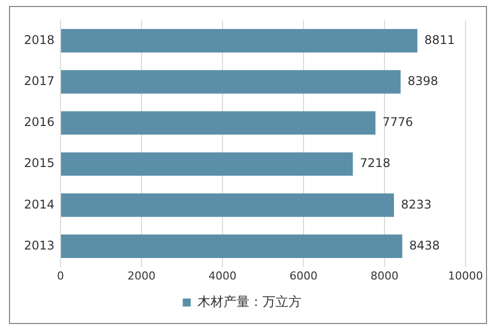 This screenshot has height=332, width=496. Describe the element at coordinates (60, 275) in the screenshot. I see `x-tick-label: 0` at that location.